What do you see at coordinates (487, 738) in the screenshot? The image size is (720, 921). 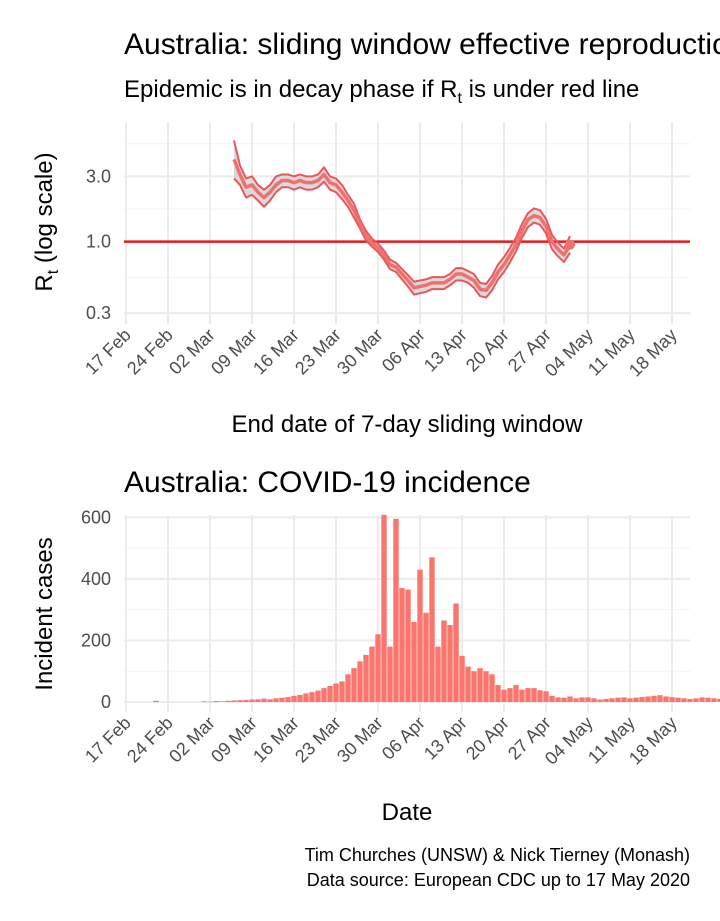 I see `incidence-x-tick-label: 20 Apr` at bounding box center [487, 738].